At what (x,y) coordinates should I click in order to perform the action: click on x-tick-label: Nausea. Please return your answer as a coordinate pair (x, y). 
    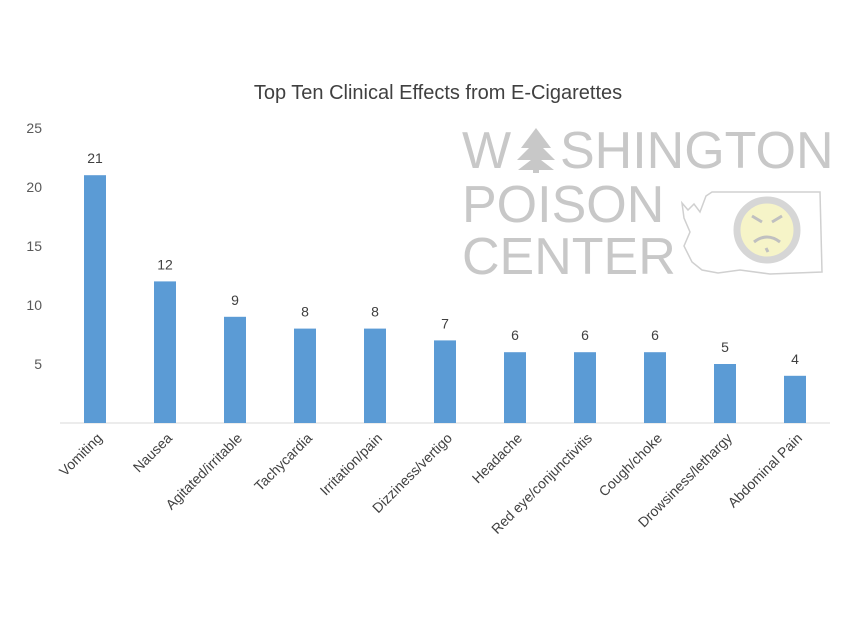
    Looking at the image, I should click on (153, 453).